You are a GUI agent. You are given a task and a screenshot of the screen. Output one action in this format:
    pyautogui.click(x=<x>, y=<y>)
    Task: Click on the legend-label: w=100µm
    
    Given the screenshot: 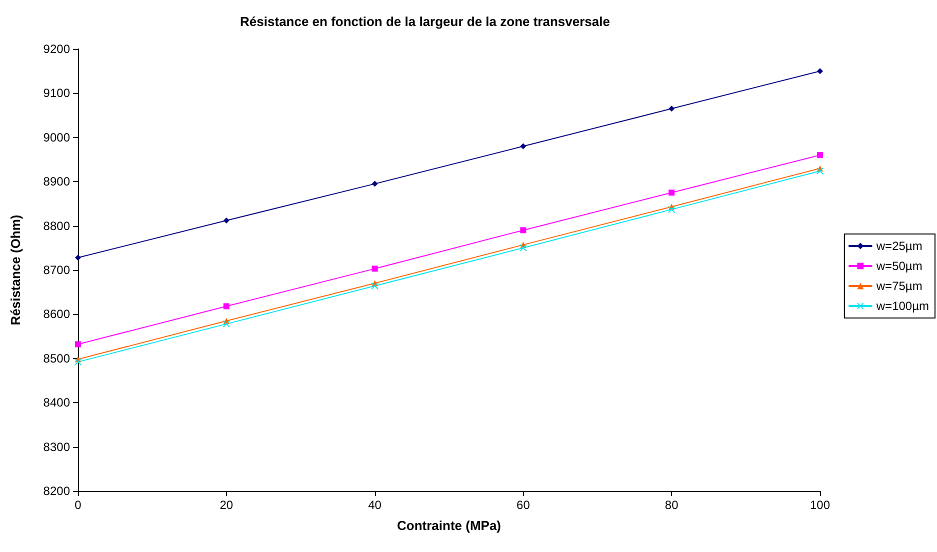 What is the action you would take?
    pyautogui.click(x=902, y=306)
    